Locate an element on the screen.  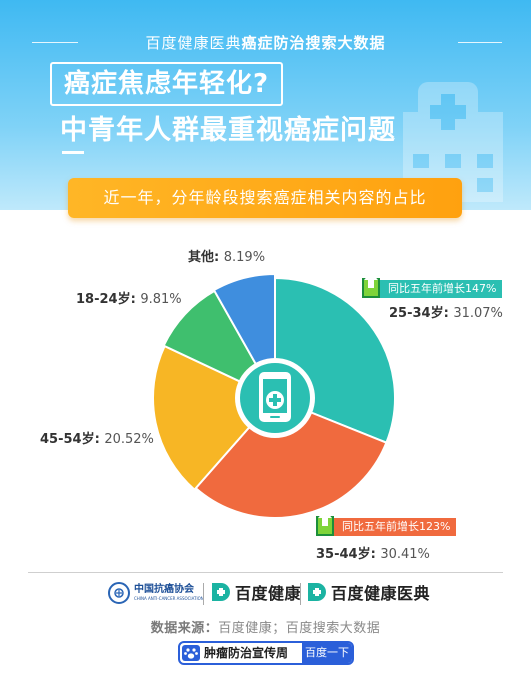
slice-label-other-name: 其他 is located at coordinates (201, 257).